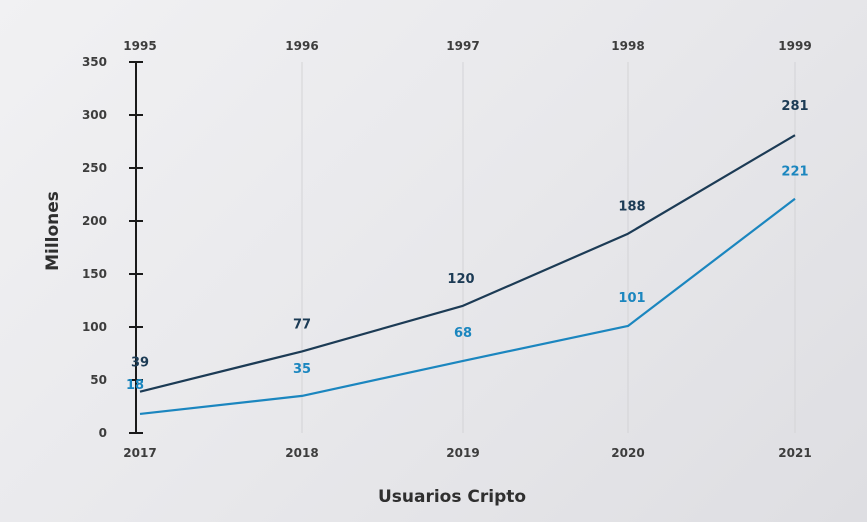 Image resolution: width=867 pixels, height=522 pixels. What do you see at coordinates (94, 221) in the screenshot?
I see `y-tick-label: 200` at bounding box center [94, 221].